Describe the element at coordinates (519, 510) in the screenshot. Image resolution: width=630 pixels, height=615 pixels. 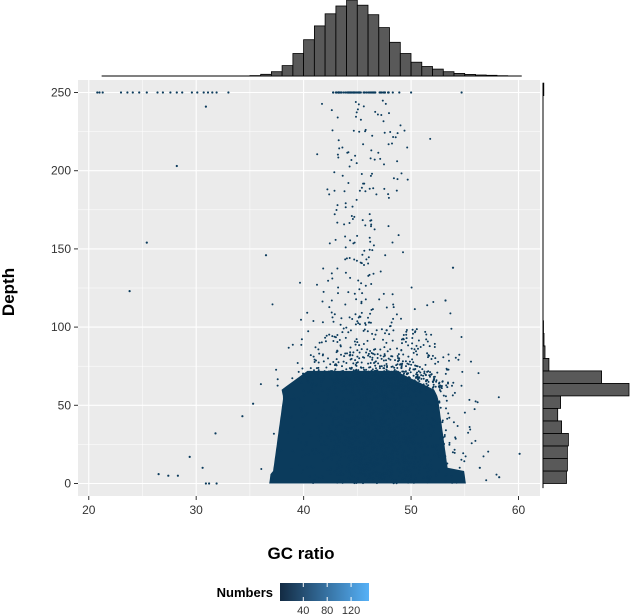
I see `x-tick-label: 60` at that location.